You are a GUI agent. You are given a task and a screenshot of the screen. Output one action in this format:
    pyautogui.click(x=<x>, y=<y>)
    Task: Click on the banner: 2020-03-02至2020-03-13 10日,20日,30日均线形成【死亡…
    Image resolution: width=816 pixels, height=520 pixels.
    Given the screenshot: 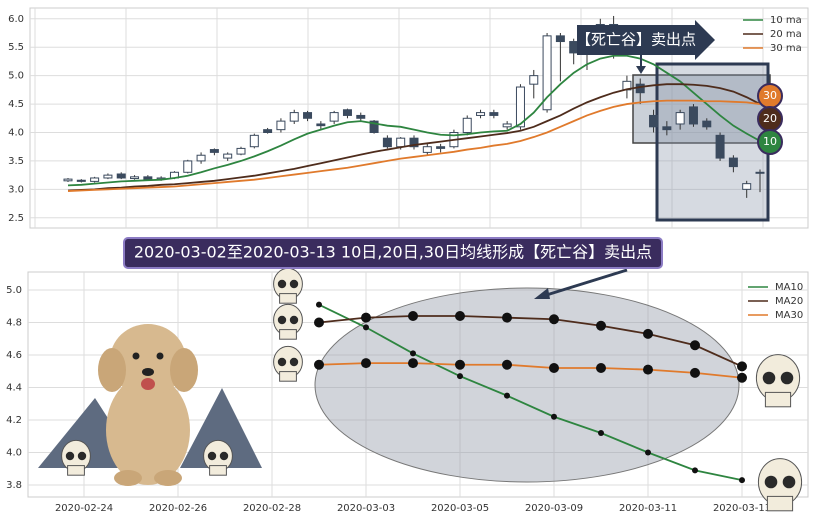 What is the action you would take?
    pyautogui.click(x=393, y=253)
    